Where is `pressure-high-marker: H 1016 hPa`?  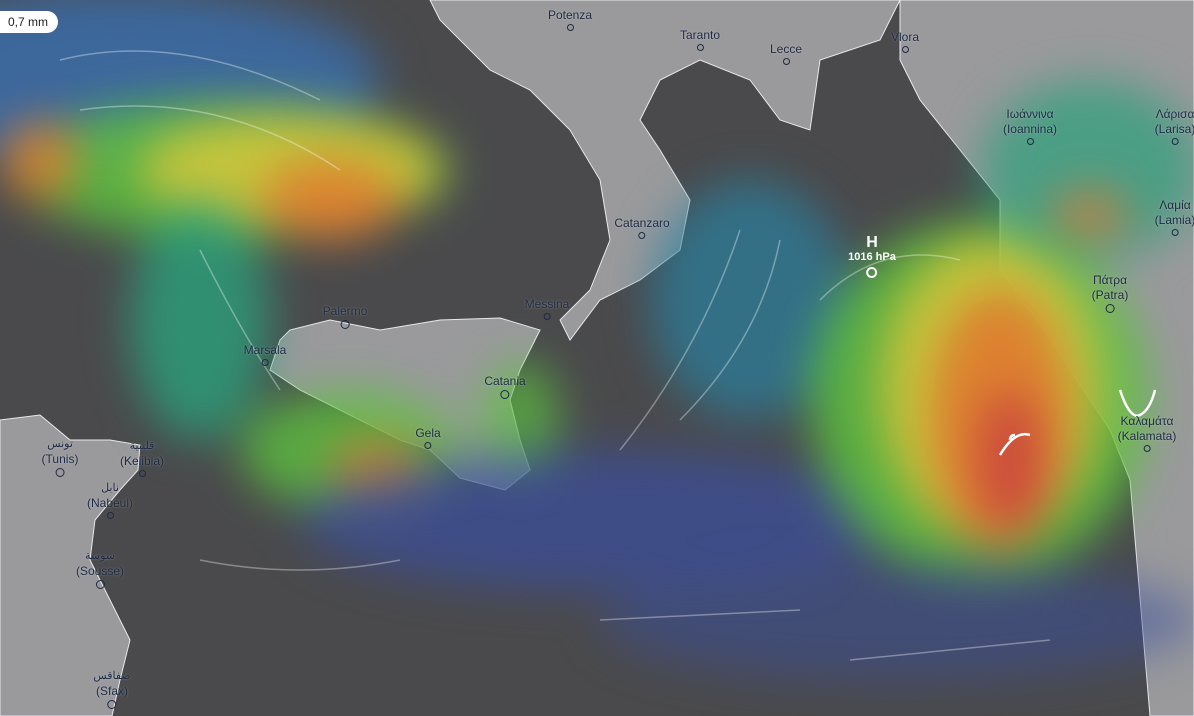 pressure-high-marker: H 1016 hPa is located at coordinates (872, 256).